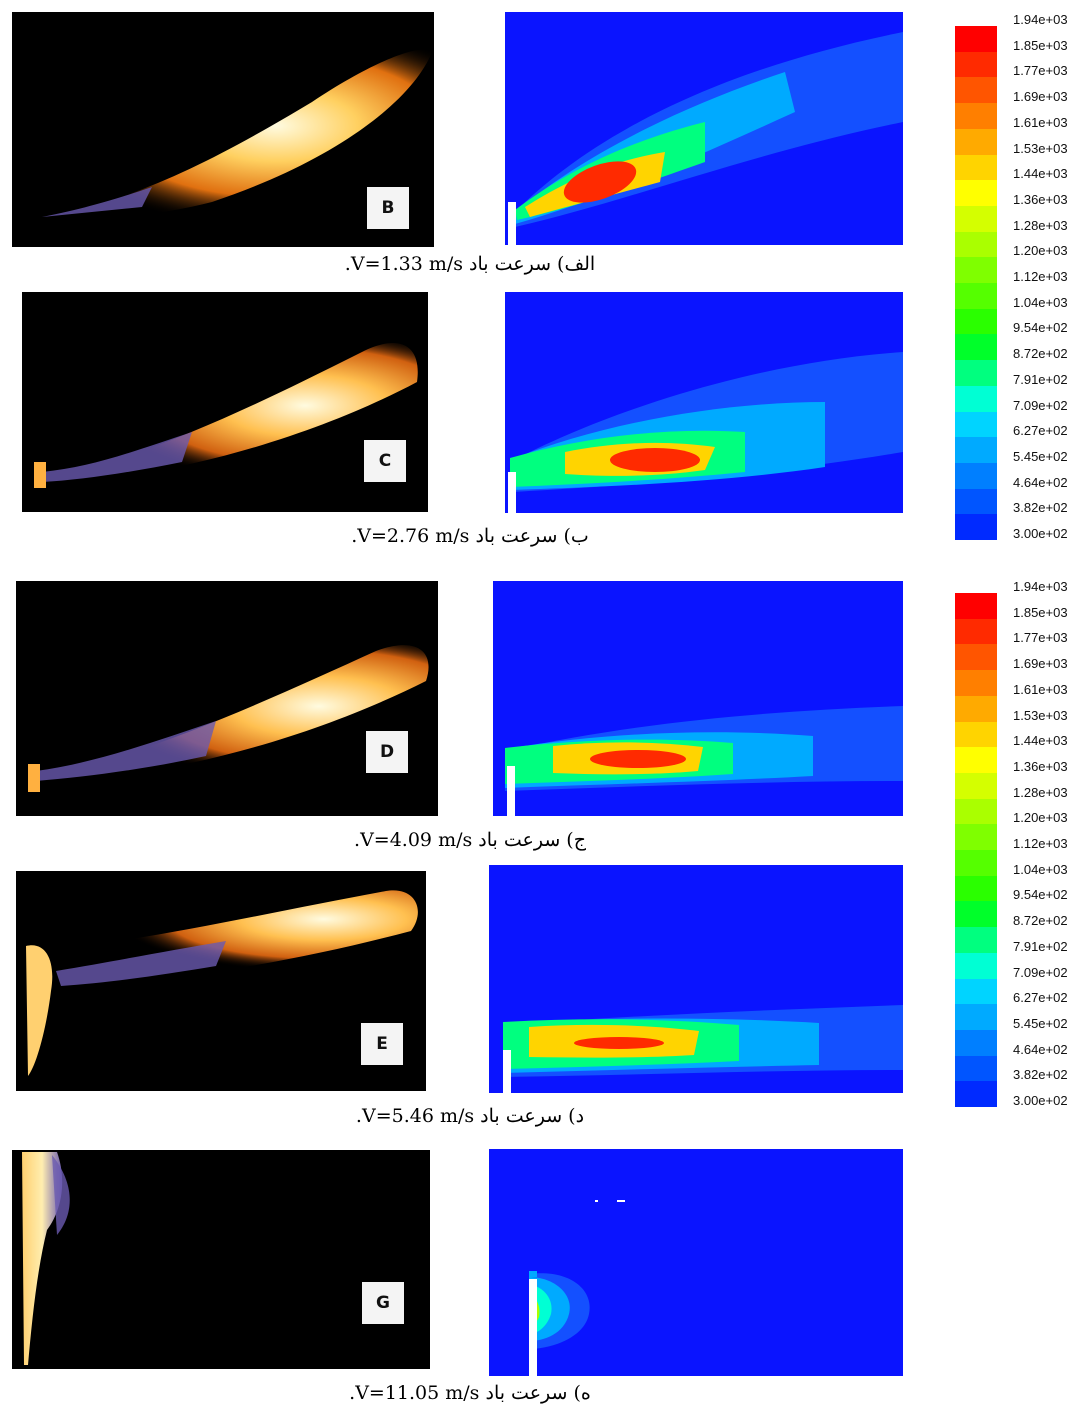 The height and width of the screenshot is (1408, 1085). What do you see at coordinates (225, 402) in the screenshot?
I see `flame-photo-c: C` at bounding box center [225, 402].